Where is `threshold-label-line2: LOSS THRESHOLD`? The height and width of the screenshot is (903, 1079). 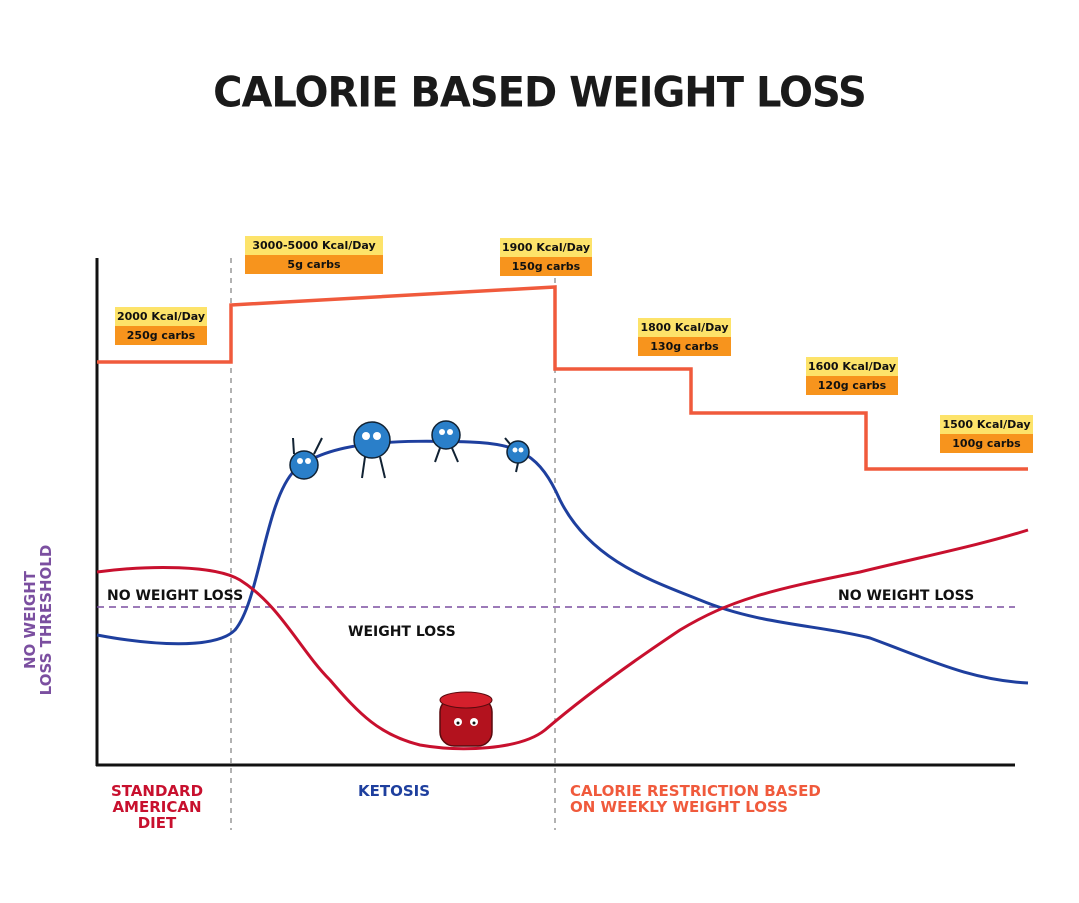
threshold-label-line2: LOSS THRESHOLD is located at coordinates (46, 620).